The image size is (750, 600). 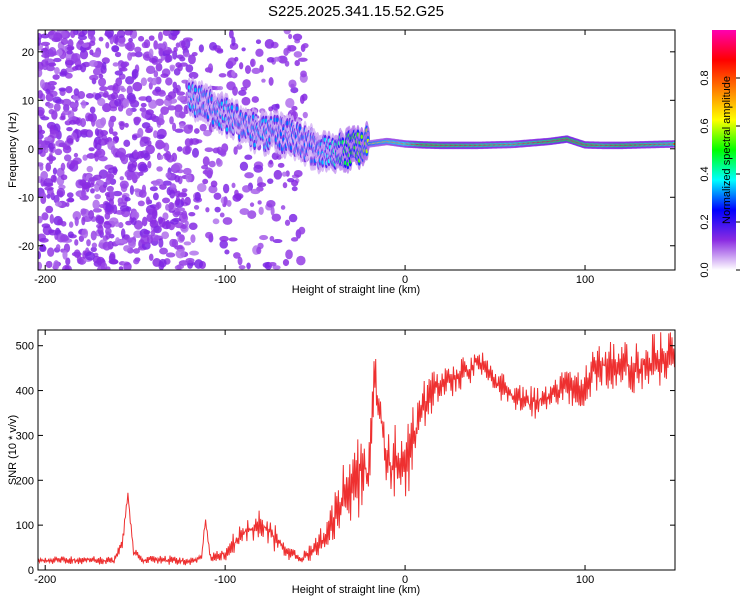 What do you see at coordinates (356, 290) in the screenshot?
I see `spectrogram-x-label: Height of straight line (km)` at bounding box center [356, 290].